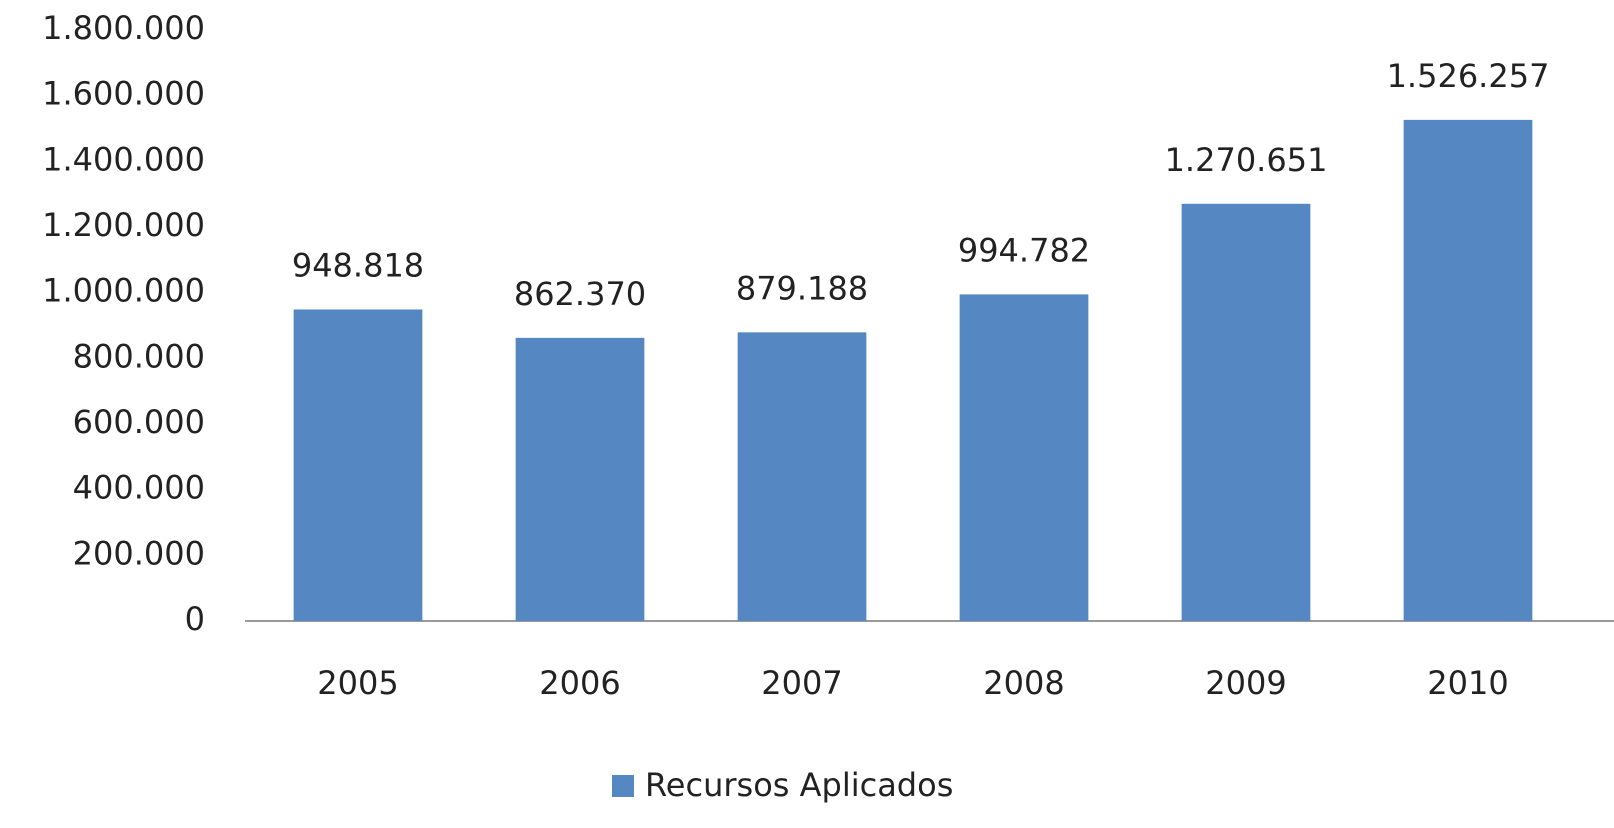  What do you see at coordinates (1246, 160) in the screenshot?
I see `data-label: 1.270.651` at bounding box center [1246, 160].